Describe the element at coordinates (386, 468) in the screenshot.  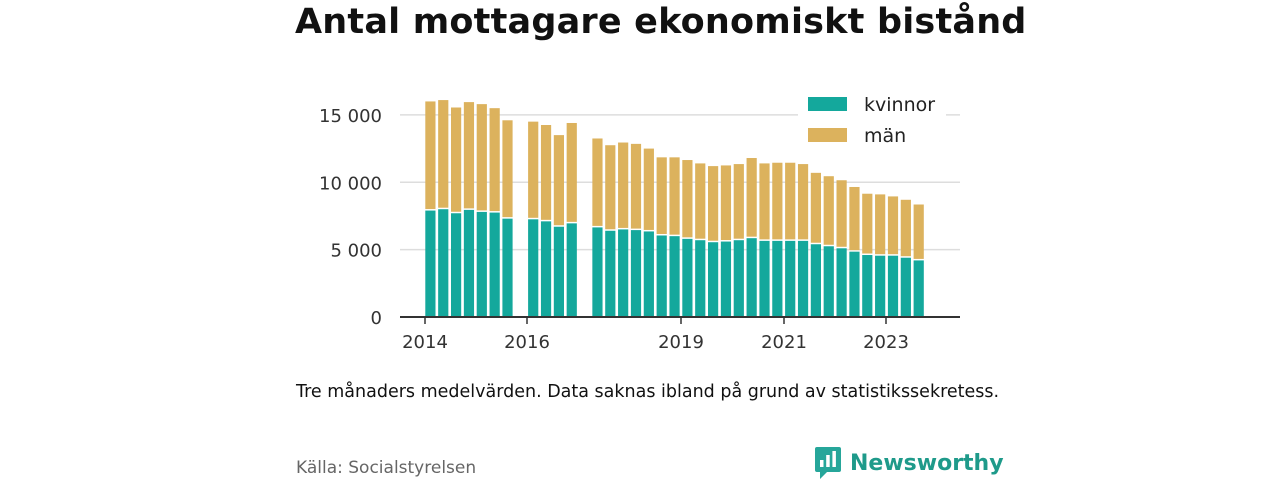
I see `source-text: Källa: Socialstyrelsen` at that location.